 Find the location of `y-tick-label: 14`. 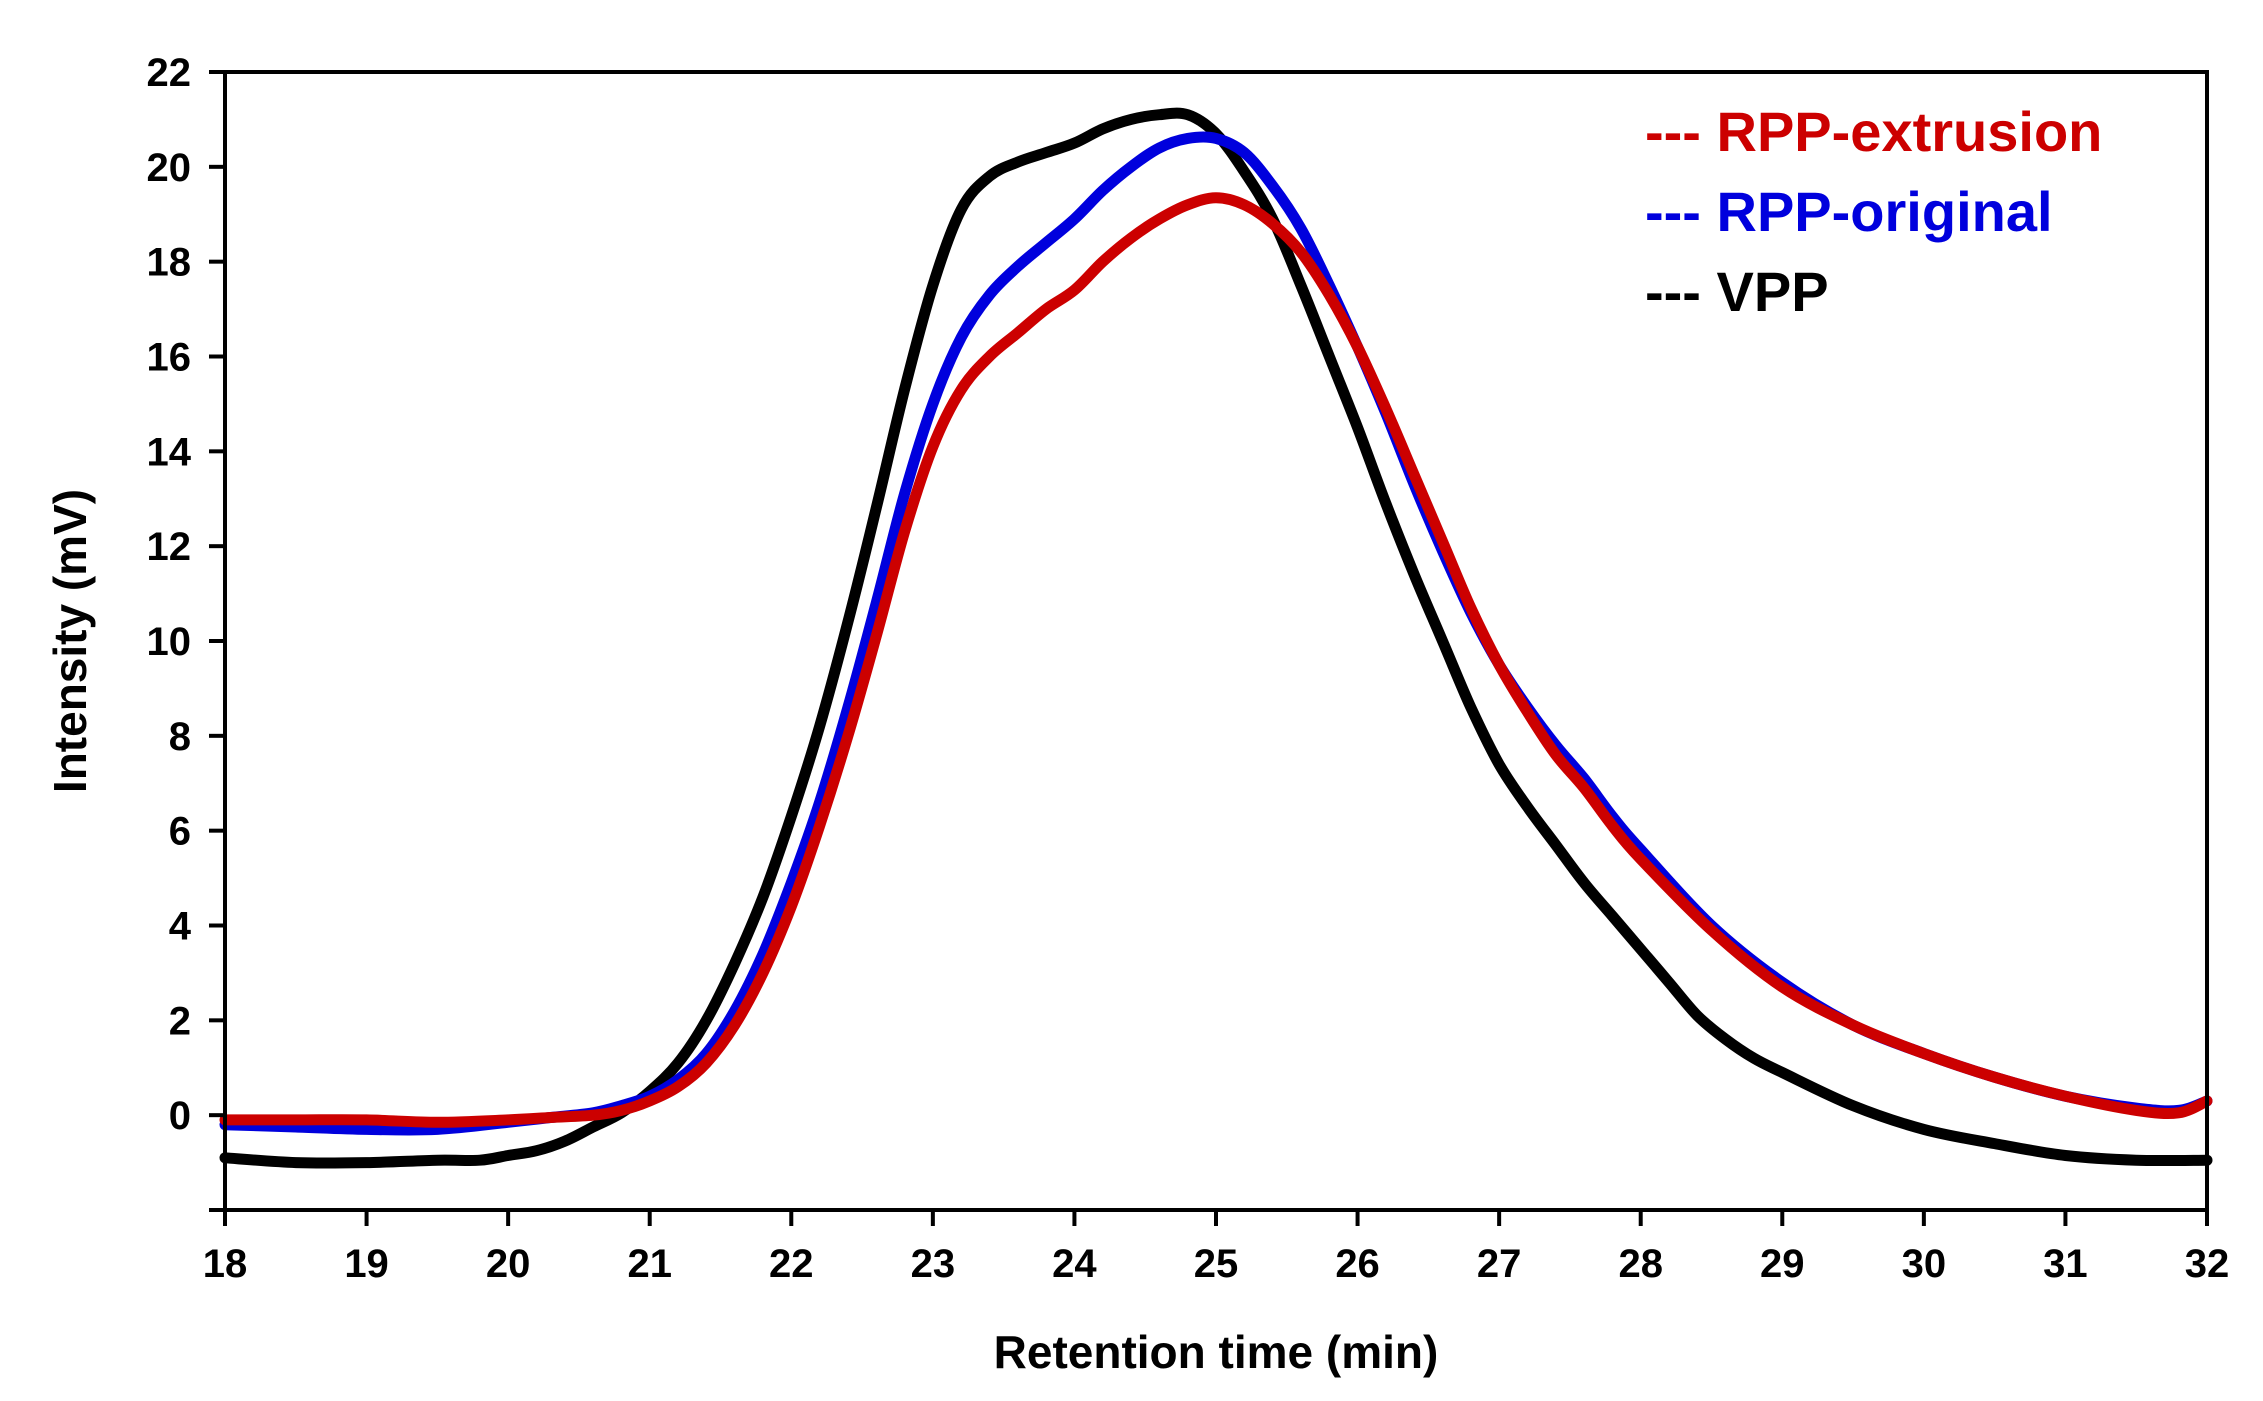

y-tick-label: 14 is located at coordinates (169, 452).